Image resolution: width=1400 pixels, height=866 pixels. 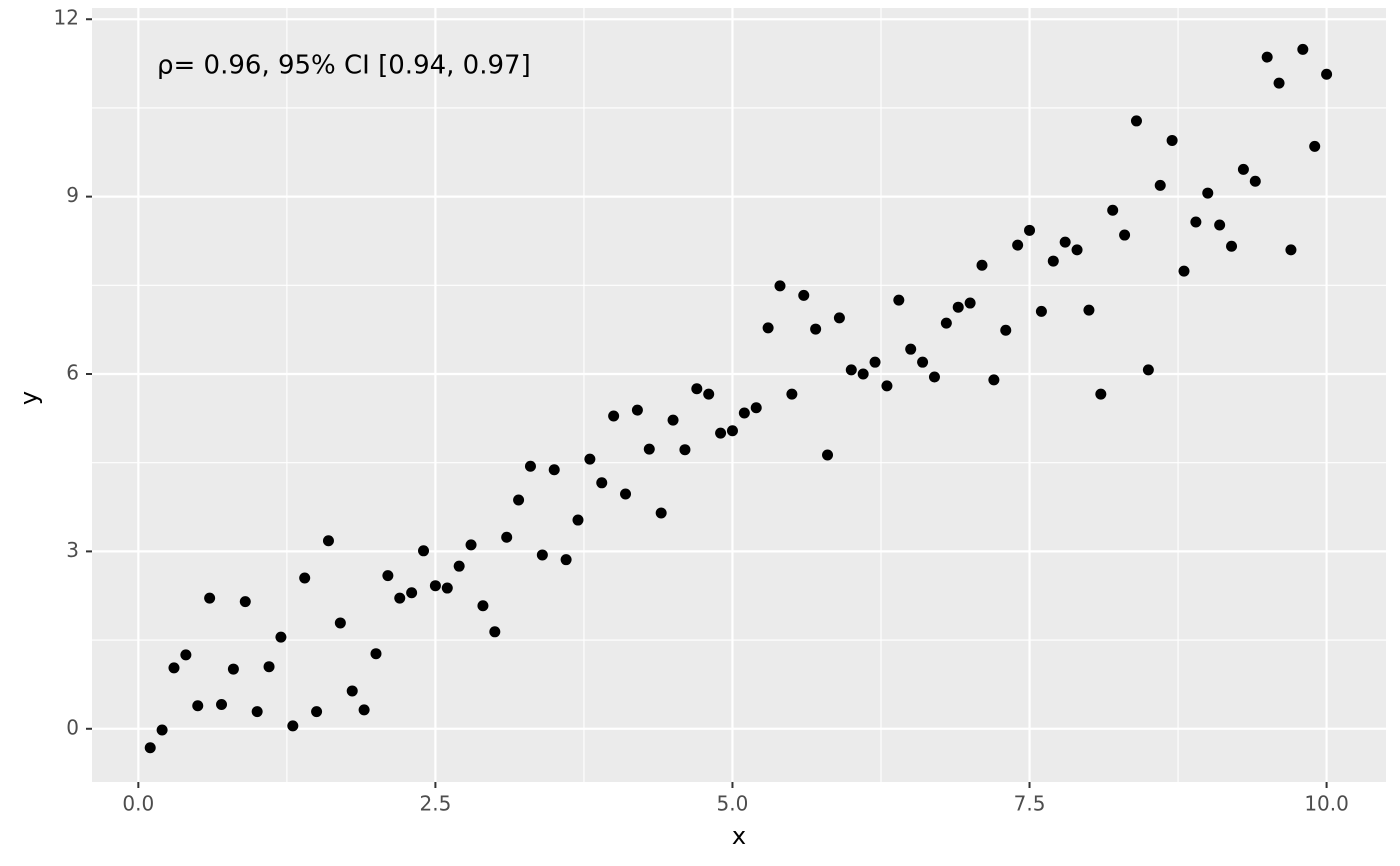 What do you see at coordinates (72, 727) in the screenshot?
I see `y-tick-label: 0` at bounding box center [72, 727].